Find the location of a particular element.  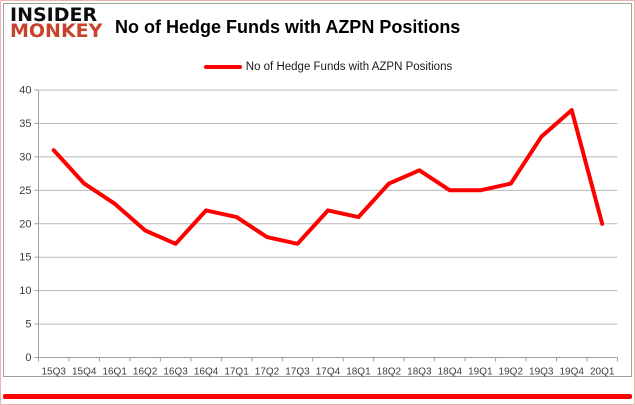

logo-monkey-text: MONKEY is located at coordinates (56, 31).